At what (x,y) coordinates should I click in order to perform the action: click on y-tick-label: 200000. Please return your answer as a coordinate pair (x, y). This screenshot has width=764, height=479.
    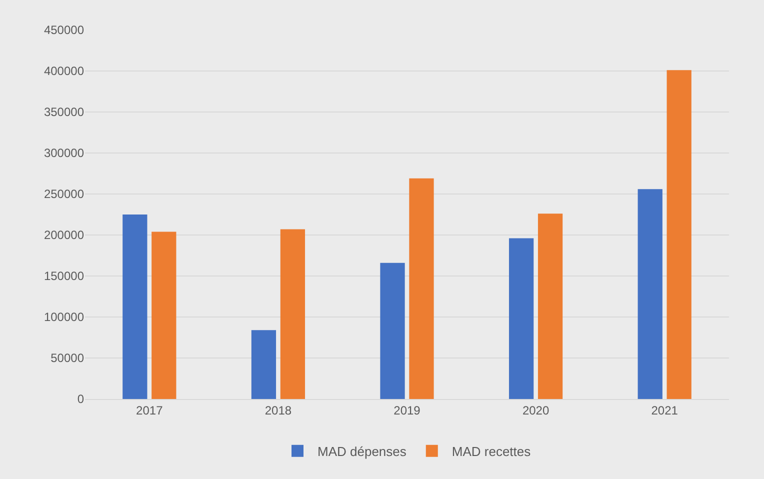
    Looking at the image, I should click on (64, 235).